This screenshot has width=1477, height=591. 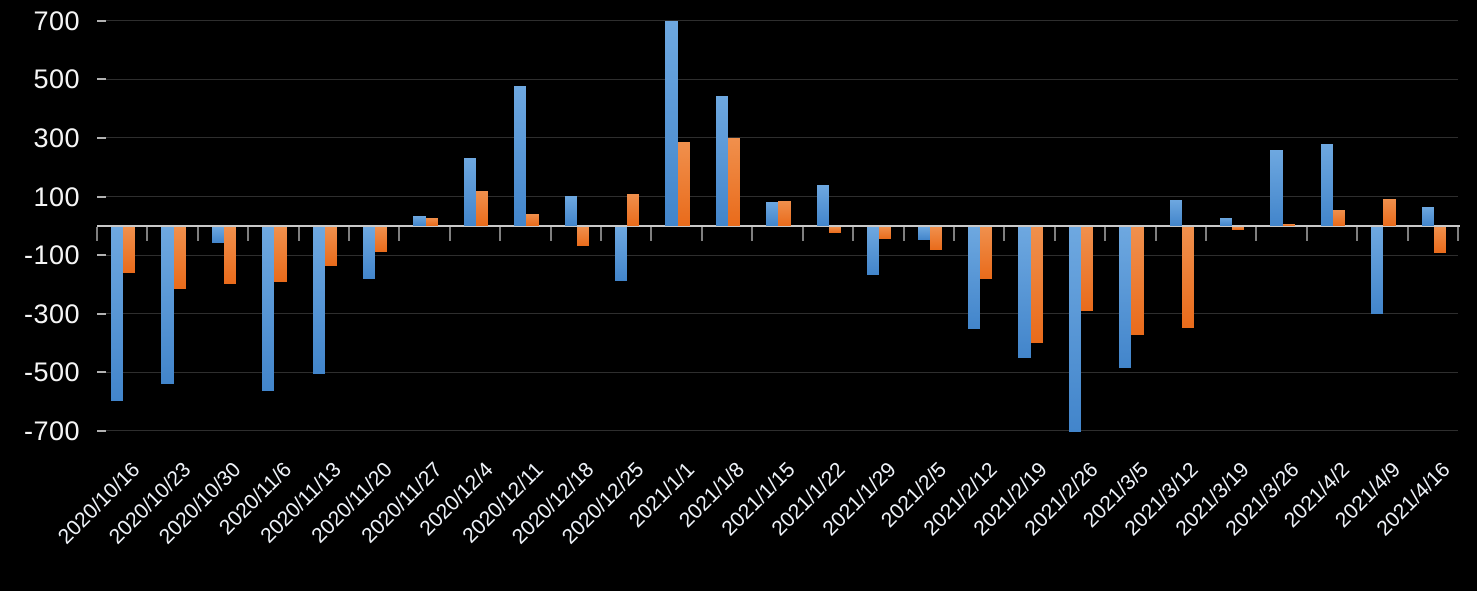 I want to click on bar-orange-2020/12/4, so click(x=482, y=208).